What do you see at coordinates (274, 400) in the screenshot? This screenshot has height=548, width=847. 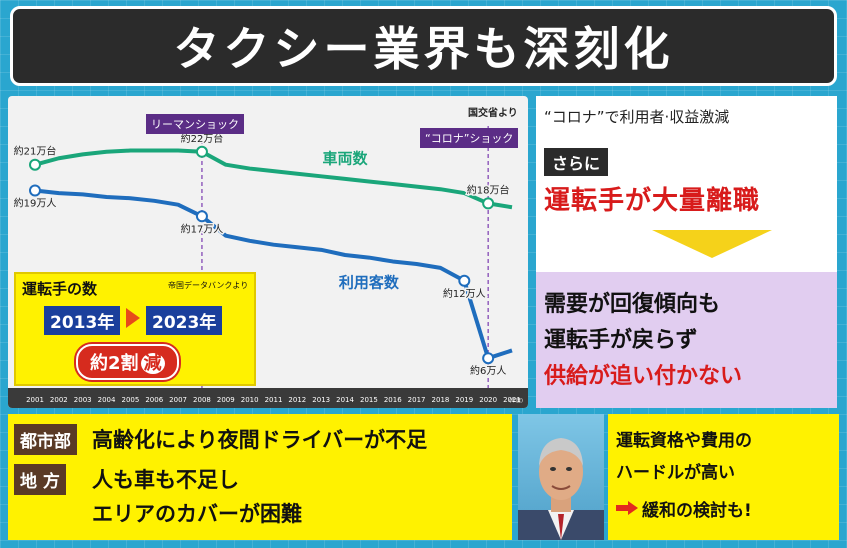 I see `x-tick-label: 2011` at bounding box center [274, 400].